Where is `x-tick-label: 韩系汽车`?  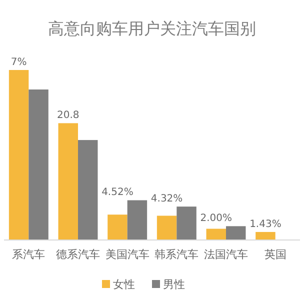
x-tick-label: 韩系汽车 is located at coordinates (176, 254).